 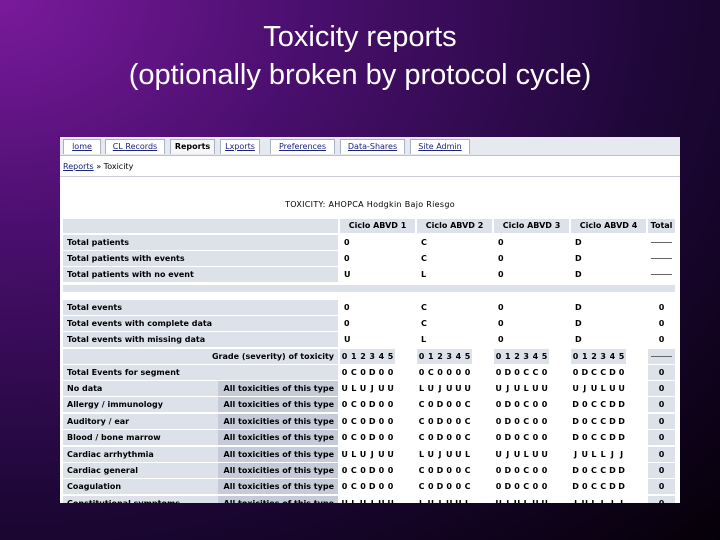 What do you see at coordinates (440, 356) in the screenshot?
I see `grade-label: 2` at bounding box center [440, 356].